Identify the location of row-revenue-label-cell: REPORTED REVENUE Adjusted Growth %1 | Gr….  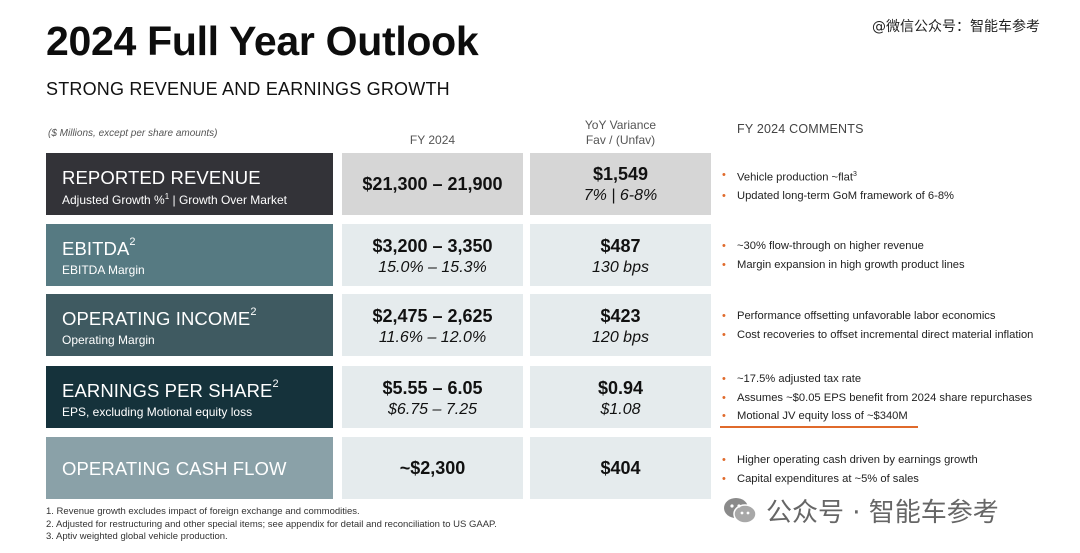
(189, 184).